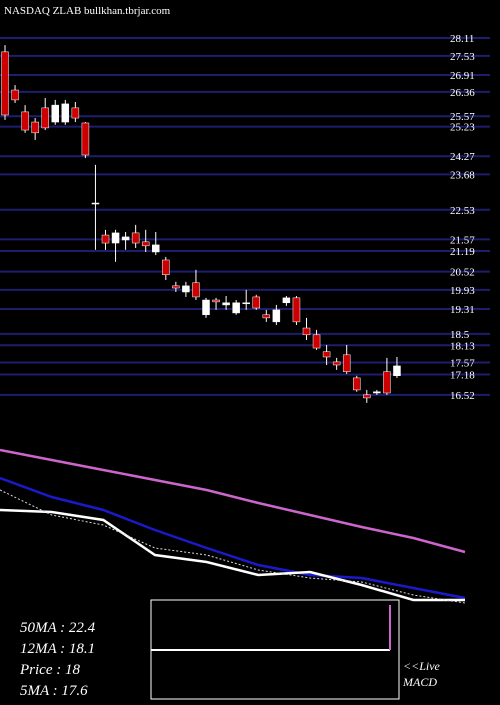  Describe the element at coordinates (462, 175) in the screenshot. I see `y-tick-label: 23.68` at that location.